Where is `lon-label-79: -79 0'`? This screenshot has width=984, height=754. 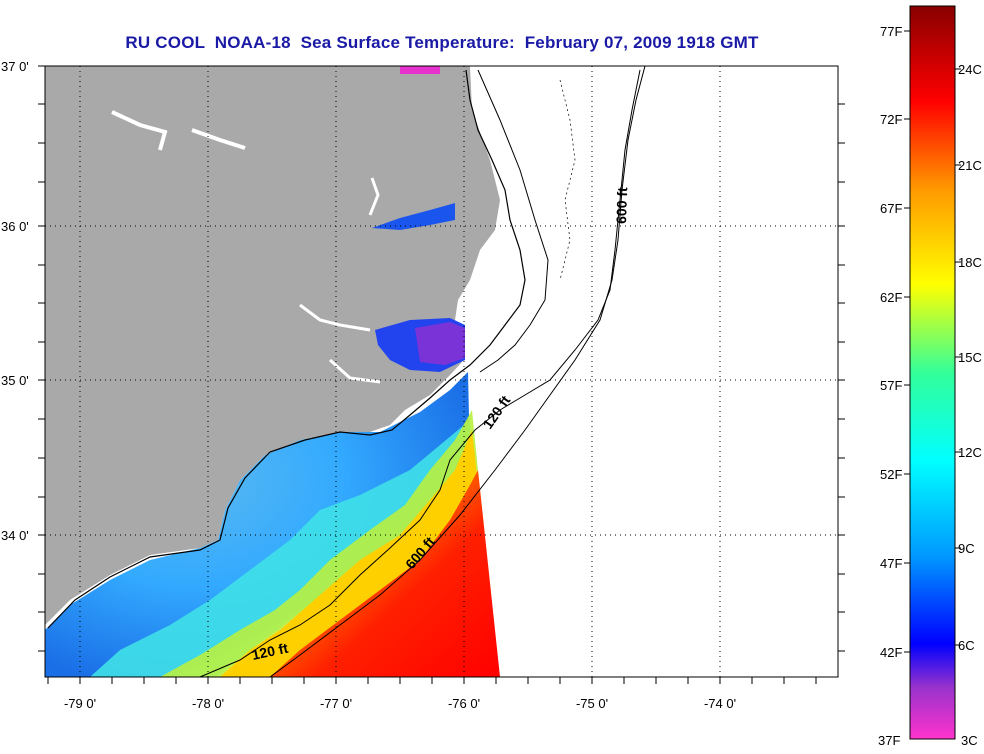 lon-label-79: -79 0' is located at coordinates (80, 703).